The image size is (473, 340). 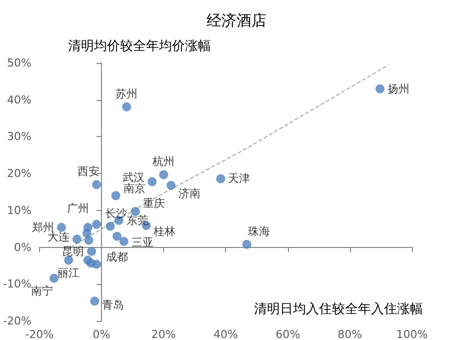 I want to click on data-label: 杭州, so click(x=163, y=161).